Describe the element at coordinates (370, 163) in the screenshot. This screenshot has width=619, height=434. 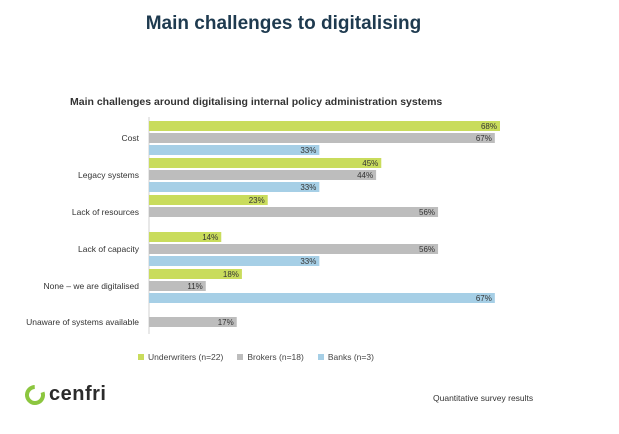
I see `data-label: 45%` at that location.